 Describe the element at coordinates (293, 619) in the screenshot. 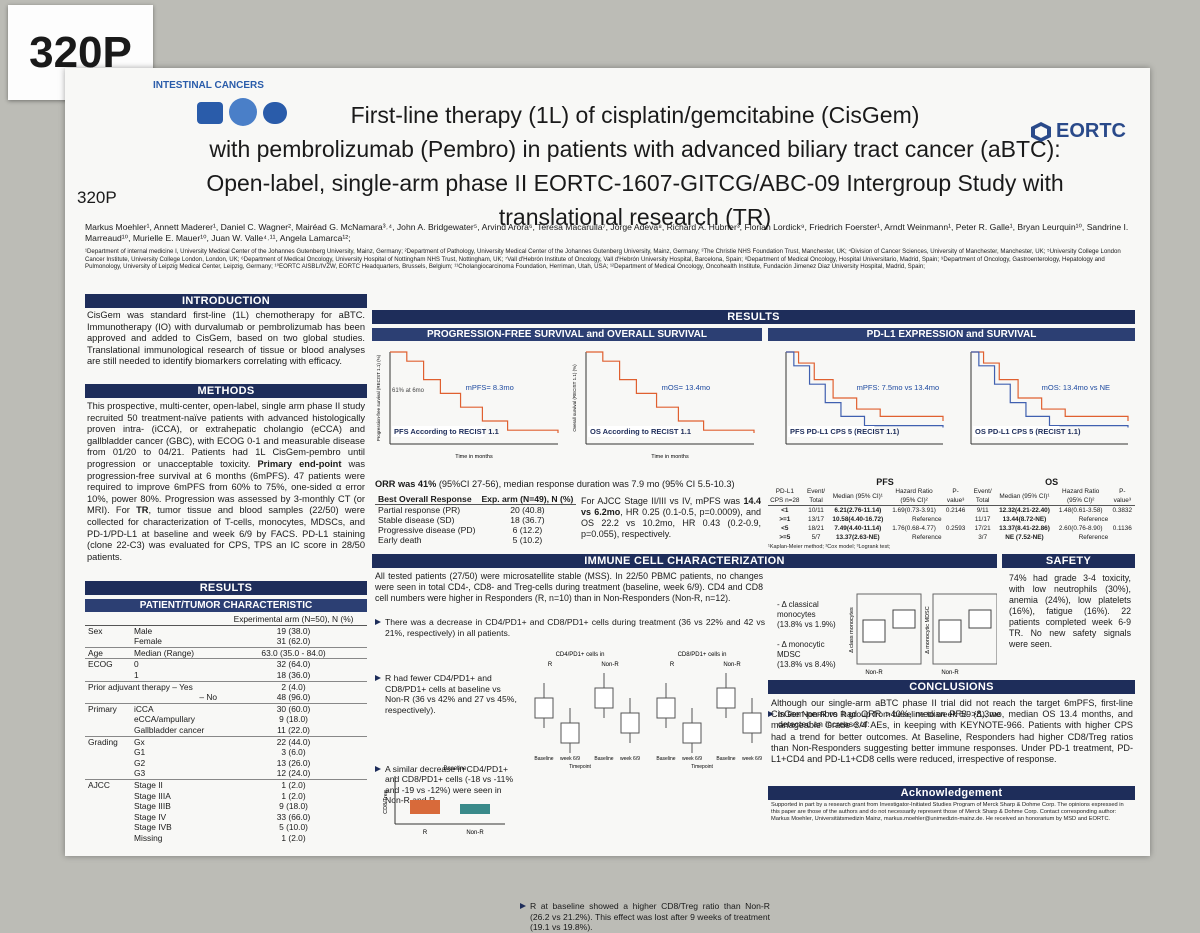

I see `table-header: Experimental arm (N=50), N (%)` at that location.